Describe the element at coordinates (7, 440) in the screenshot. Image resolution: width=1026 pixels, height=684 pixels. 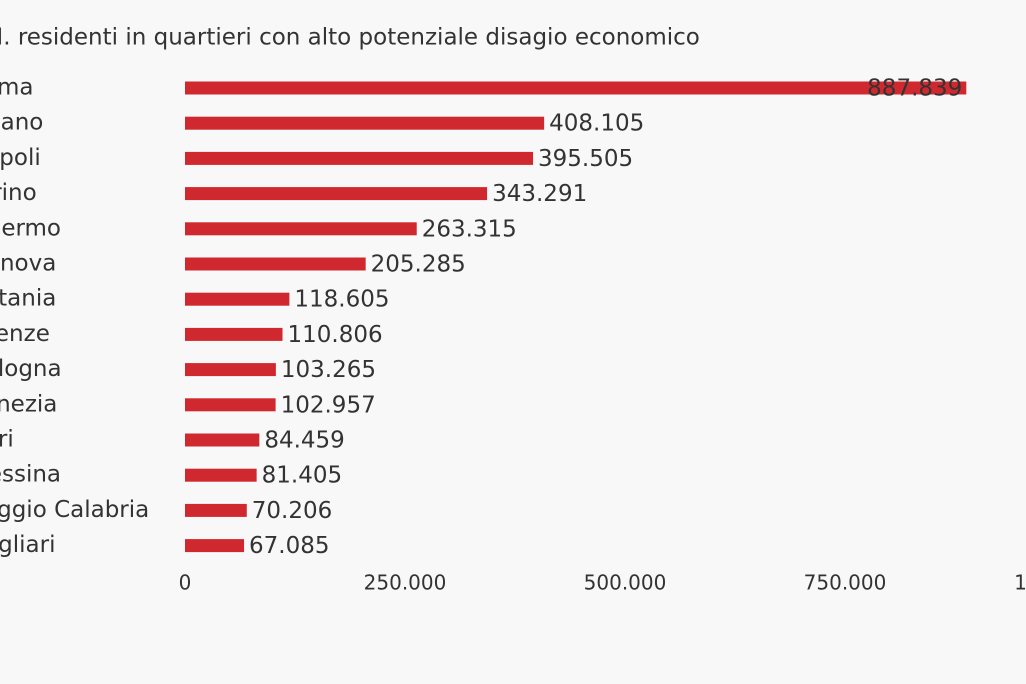
I see `y-tick-label: Bari` at that location.